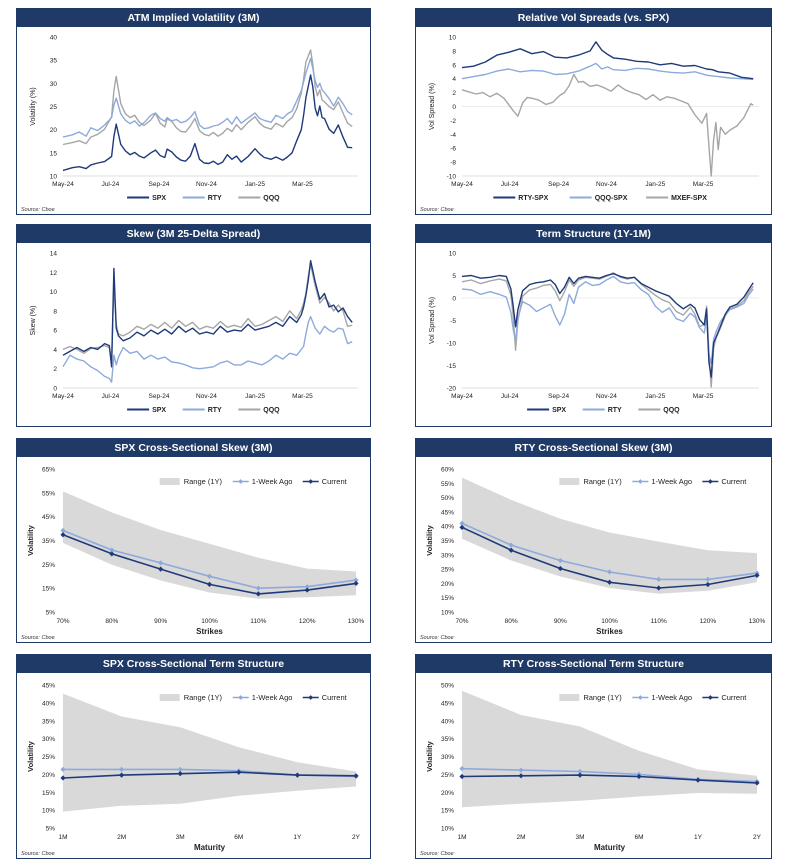 The width and height of the screenshot is (787, 867). What do you see at coordinates (432, 320) in the screenshot?
I see `y-axis-label: Vol Spread (%)` at bounding box center [432, 320].